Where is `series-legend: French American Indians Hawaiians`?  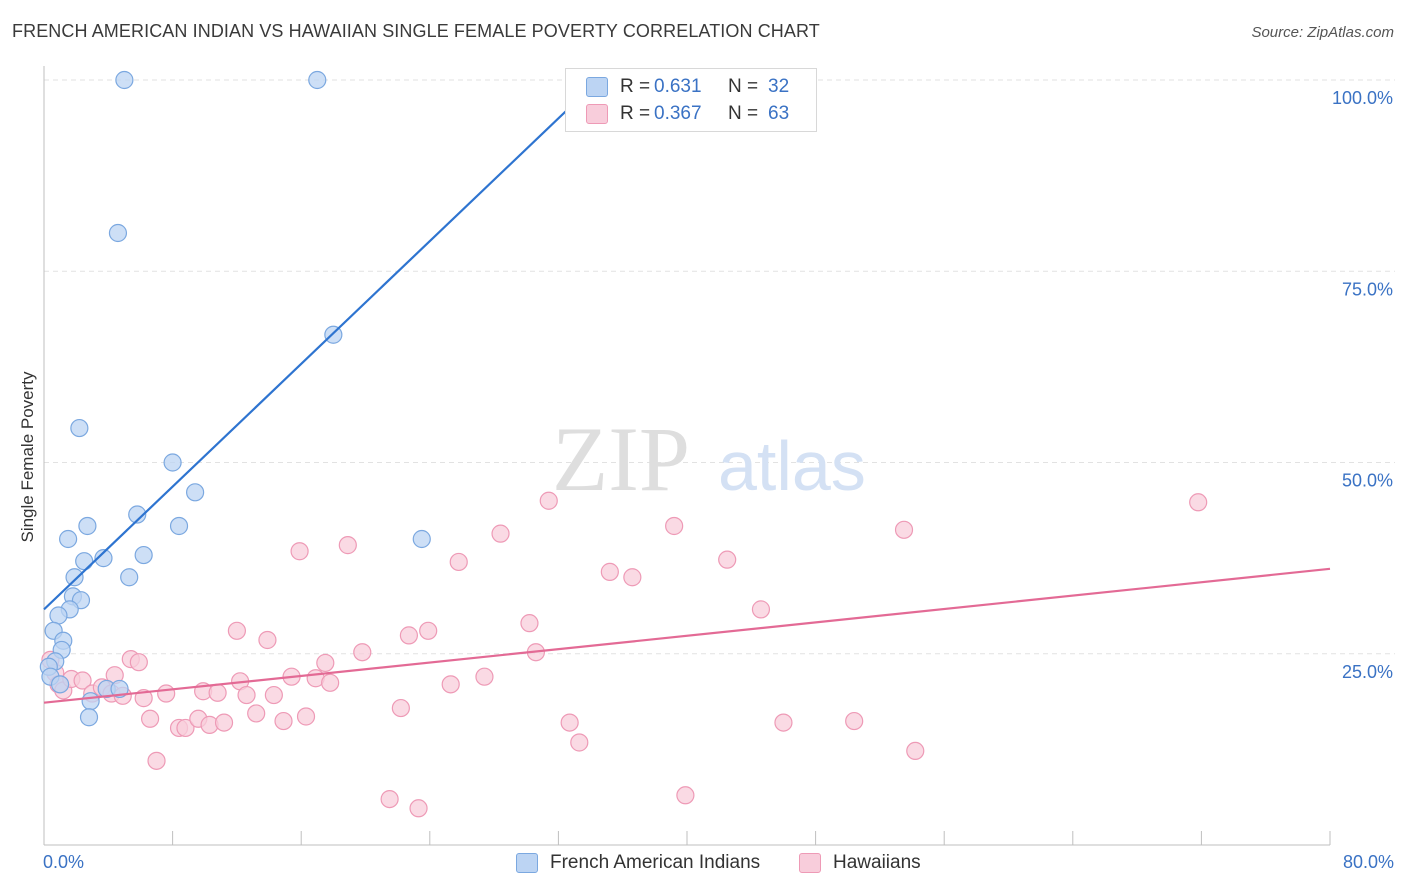 series-legend: French American Indians Hawaiians is located at coordinates (703, 864).